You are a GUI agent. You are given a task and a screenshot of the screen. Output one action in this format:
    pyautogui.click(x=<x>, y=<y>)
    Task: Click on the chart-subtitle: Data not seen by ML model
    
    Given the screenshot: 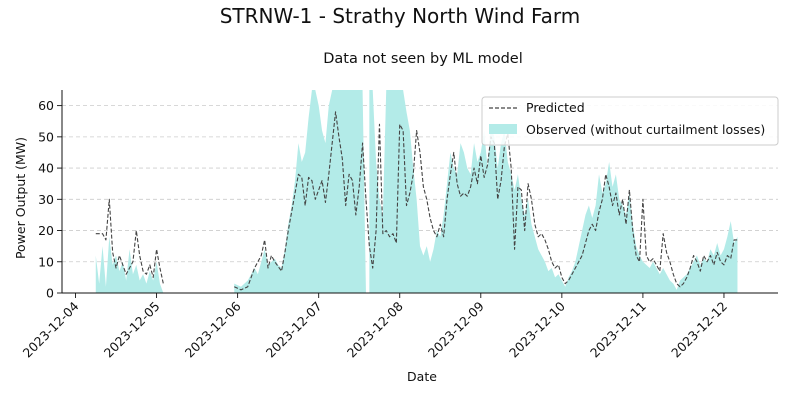 What is the action you would take?
    pyautogui.click(x=423, y=59)
    